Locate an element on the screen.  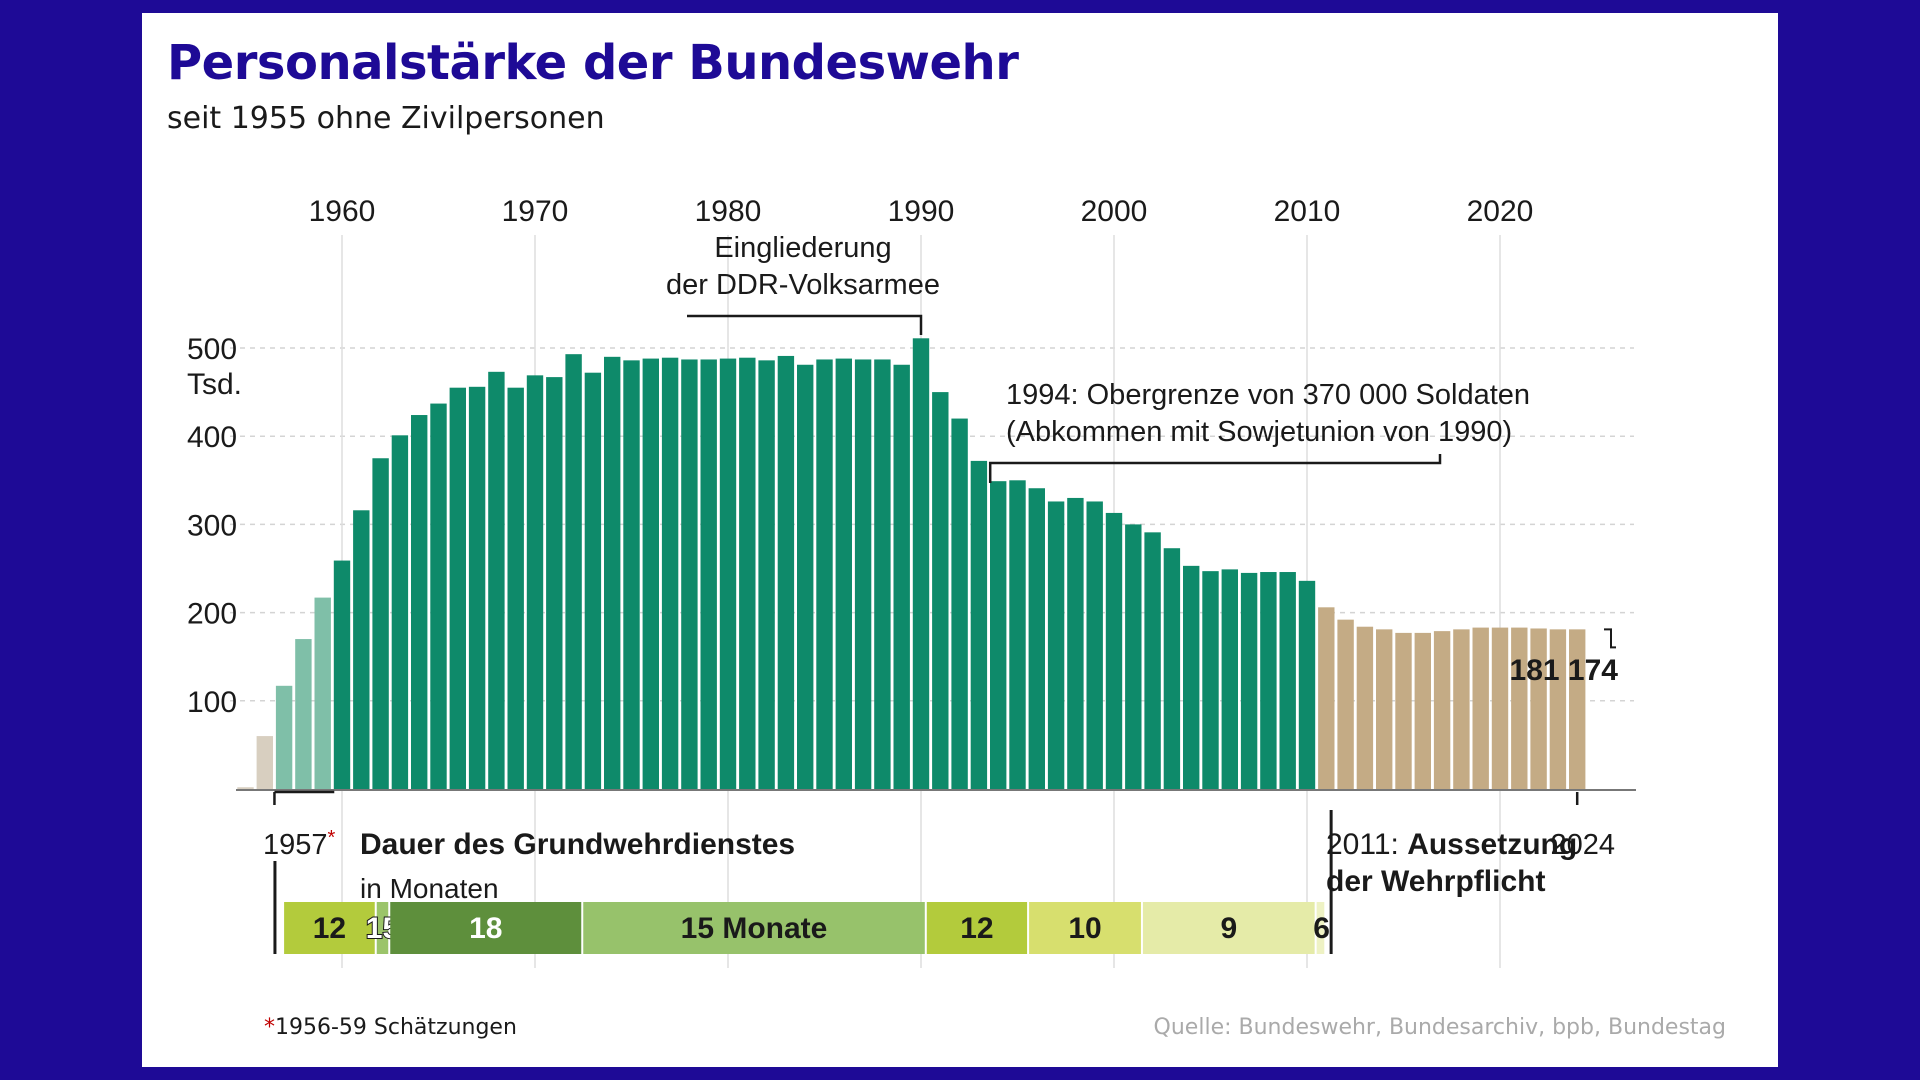
bar-2010 is located at coordinates (1307, 684).